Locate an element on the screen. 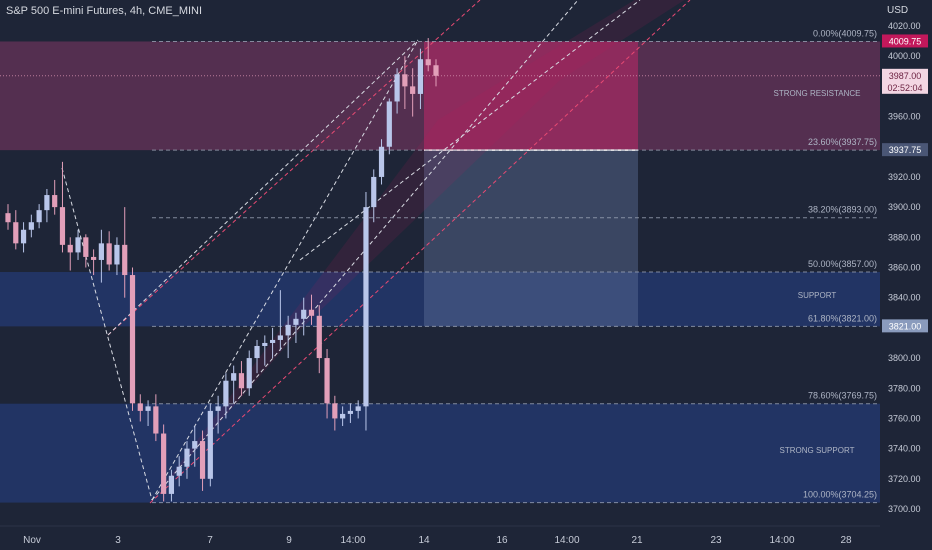 Image resolution: width=932 pixels, height=550 pixels. swing-down-leg is located at coordinates (107, 334).